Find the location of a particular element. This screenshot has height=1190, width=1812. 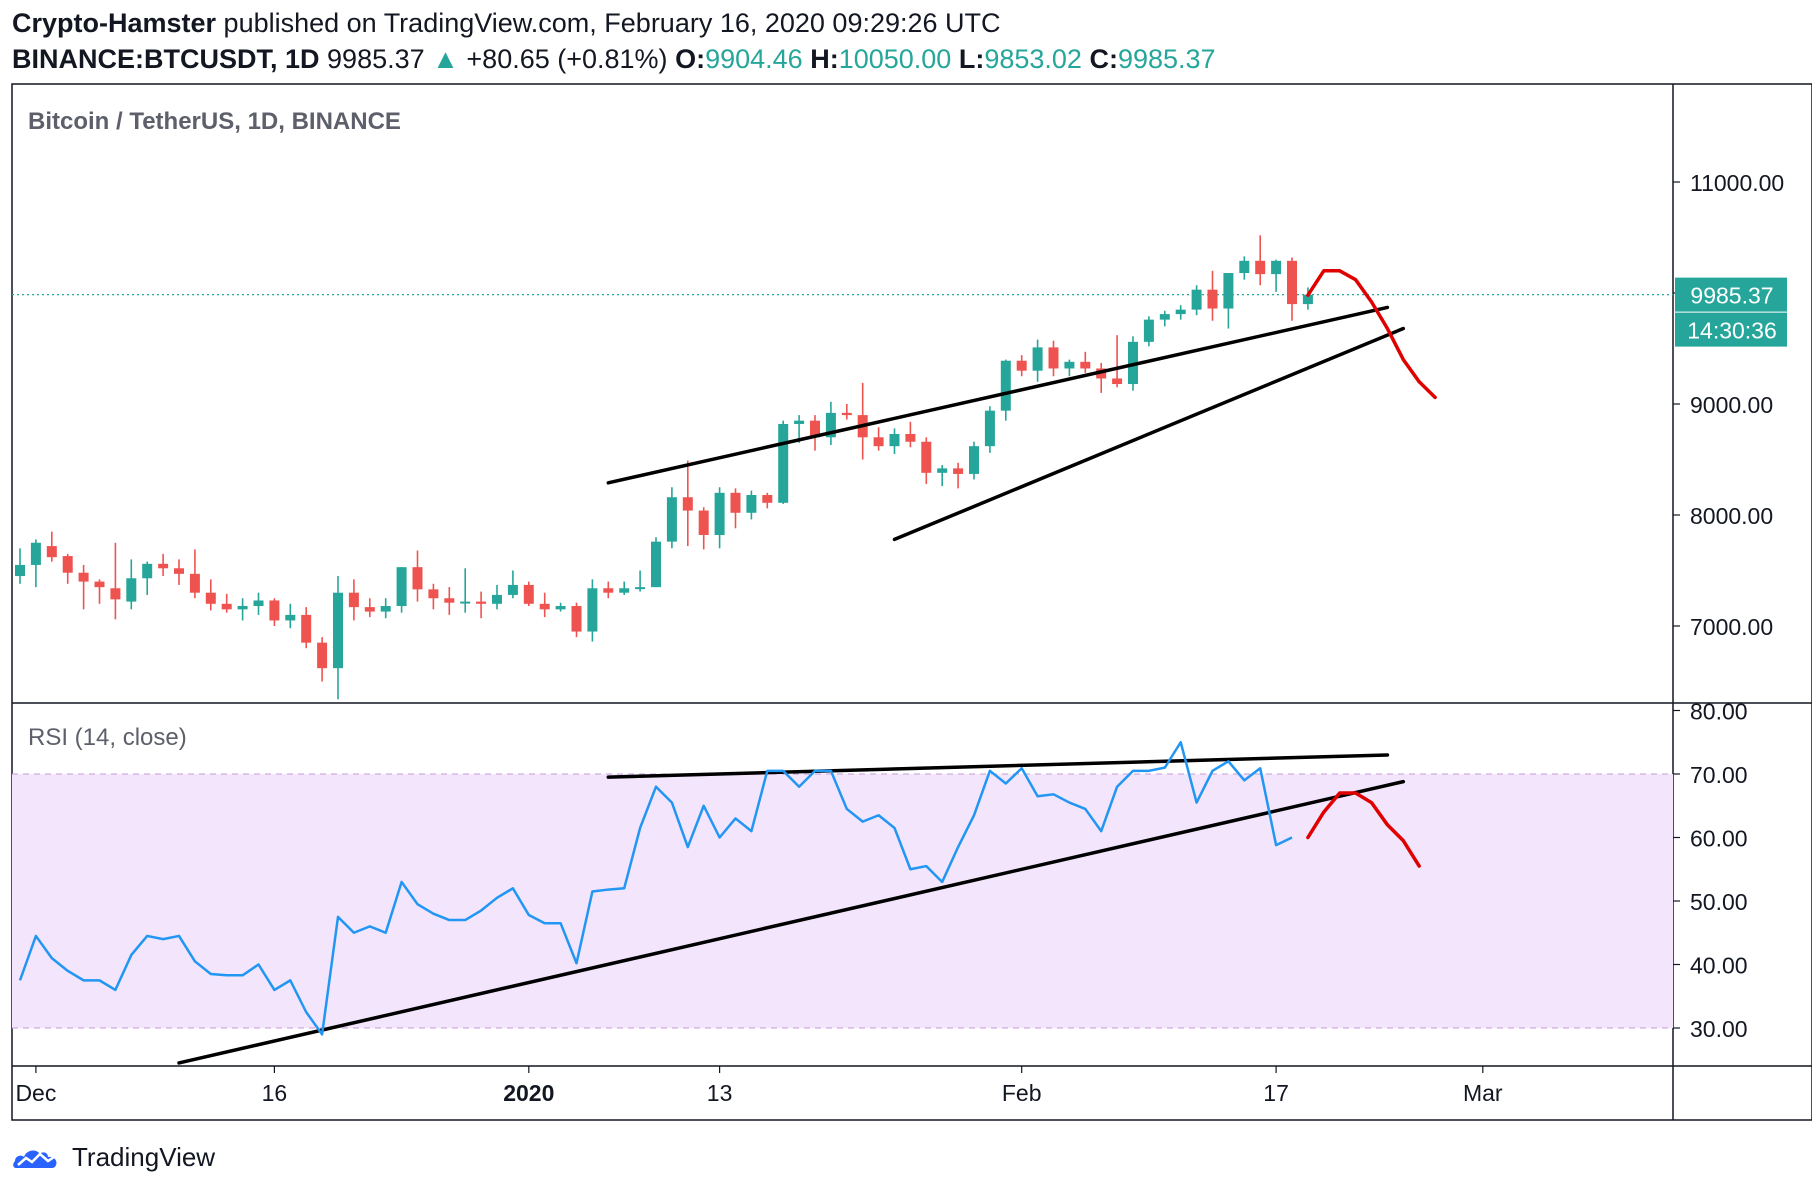

low-value: 9853.02 is located at coordinates (1033, 59).